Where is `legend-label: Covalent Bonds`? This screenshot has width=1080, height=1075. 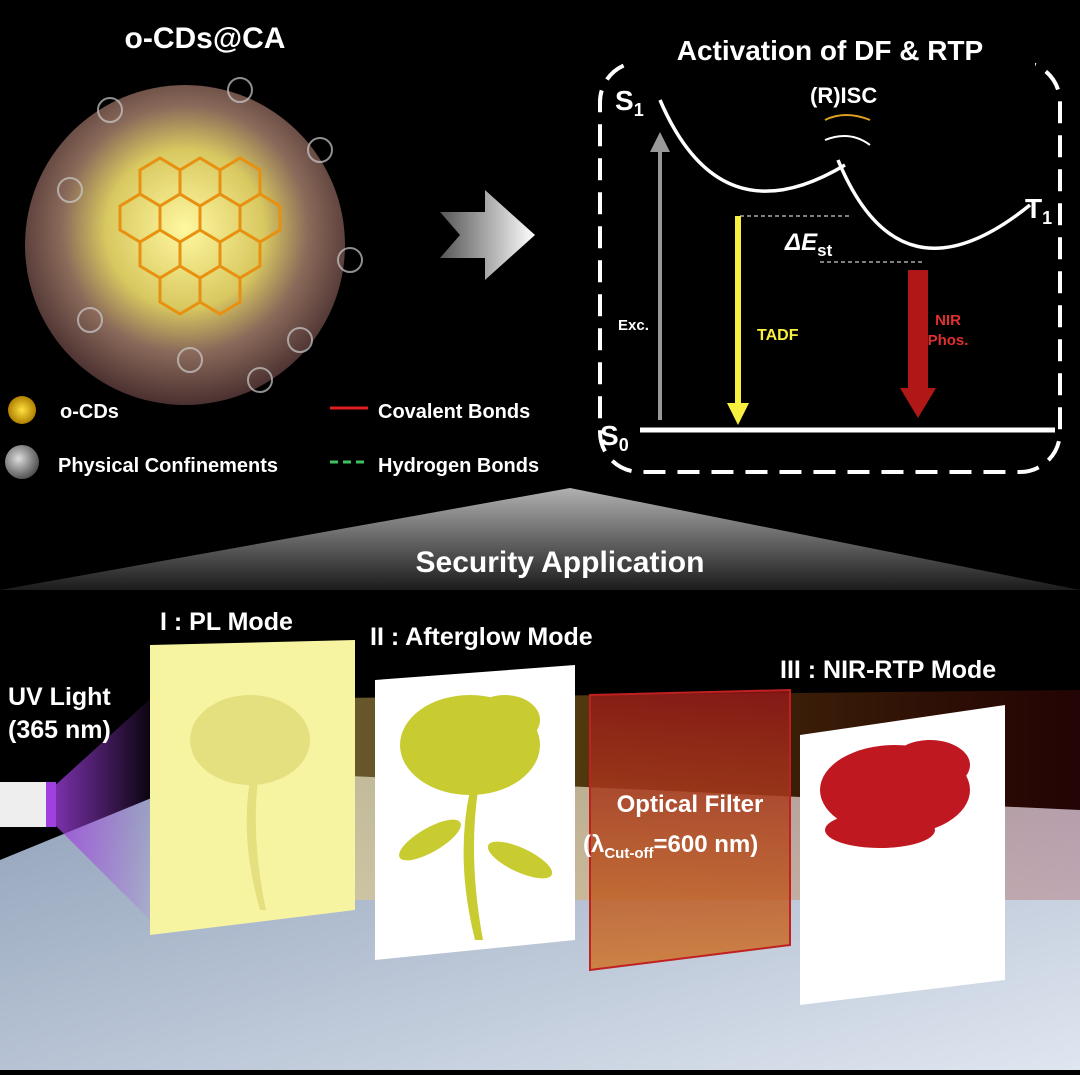 legend-label: Covalent Bonds is located at coordinates (454, 412).